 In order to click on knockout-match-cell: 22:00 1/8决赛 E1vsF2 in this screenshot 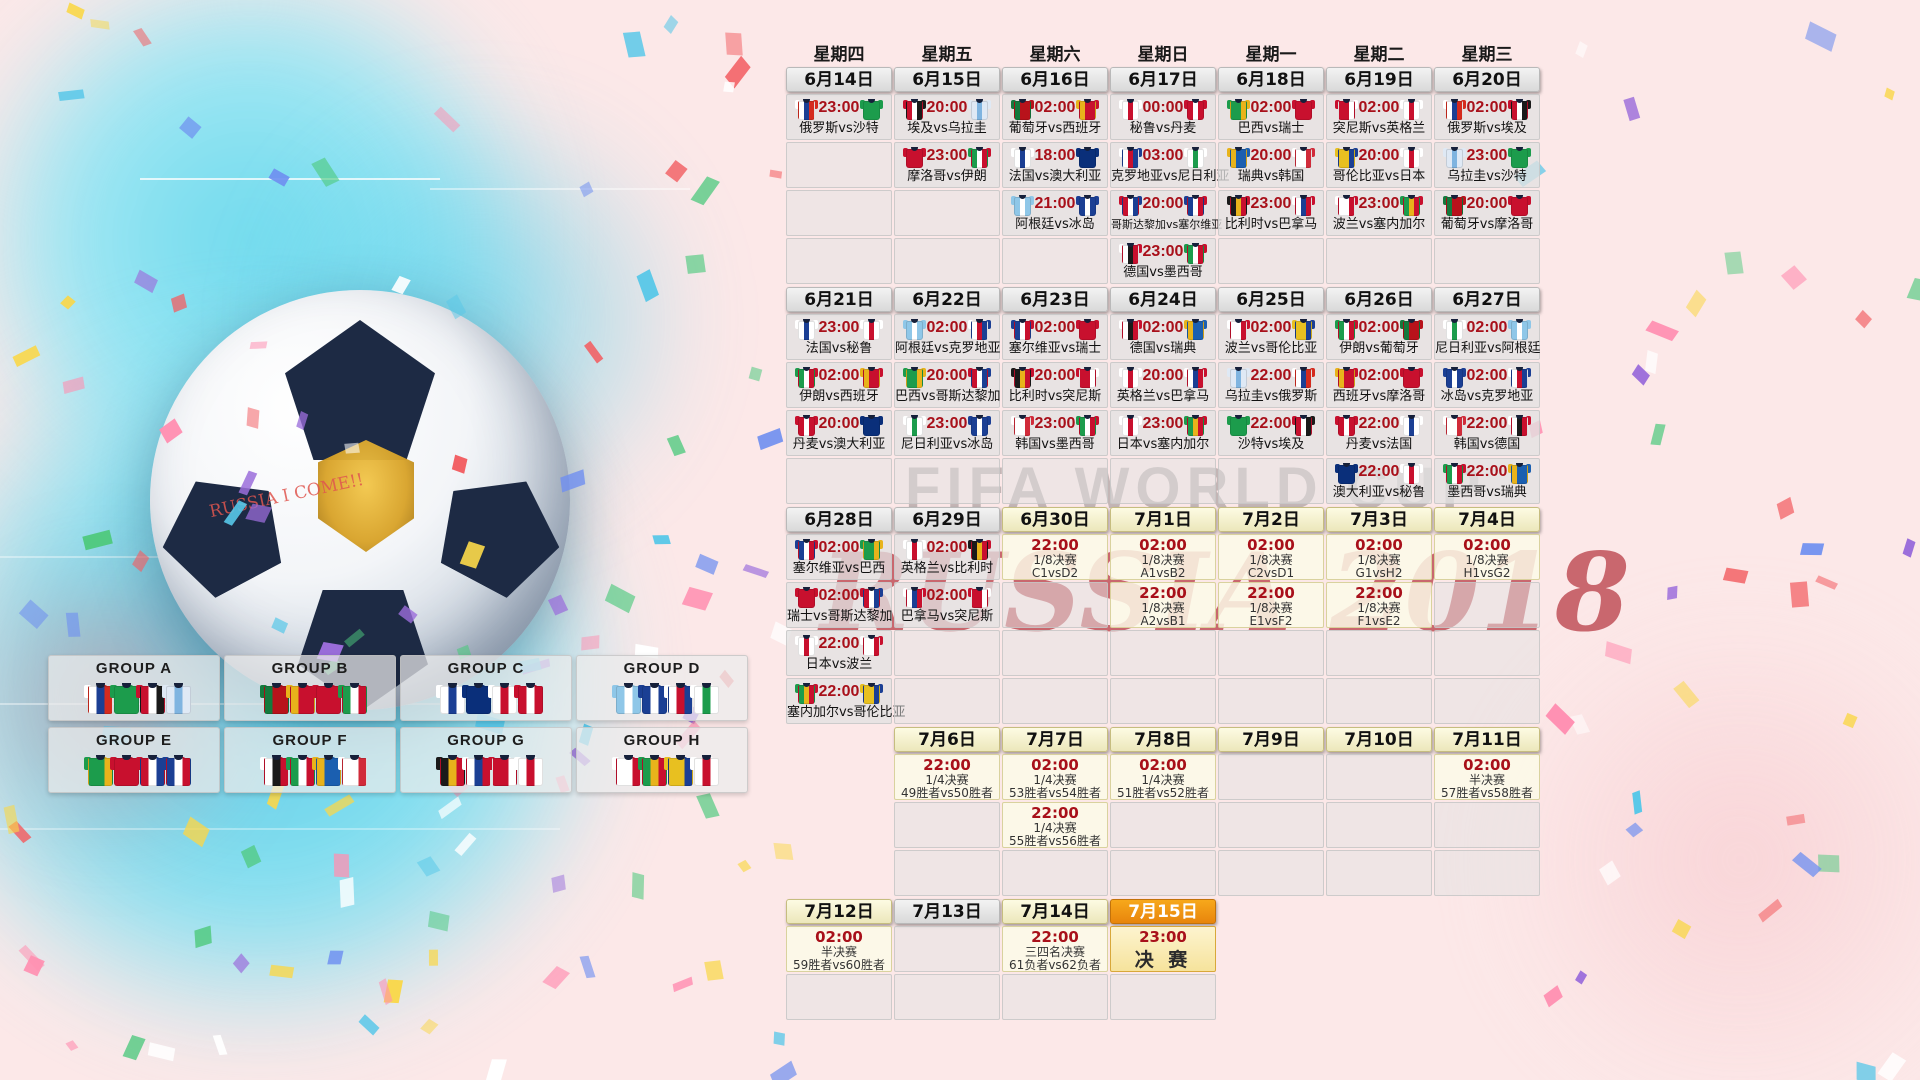, I will do `click(1271, 605)`.